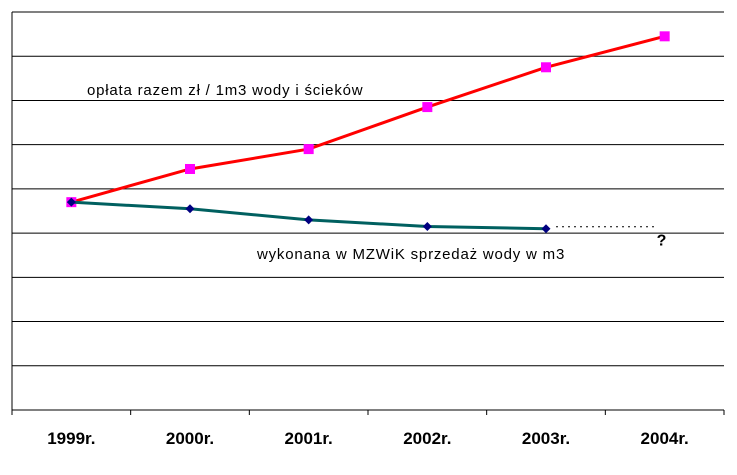 The height and width of the screenshot is (475, 737). What do you see at coordinates (71, 438) in the screenshot?
I see `x-tick-label: 1999r.` at bounding box center [71, 438].